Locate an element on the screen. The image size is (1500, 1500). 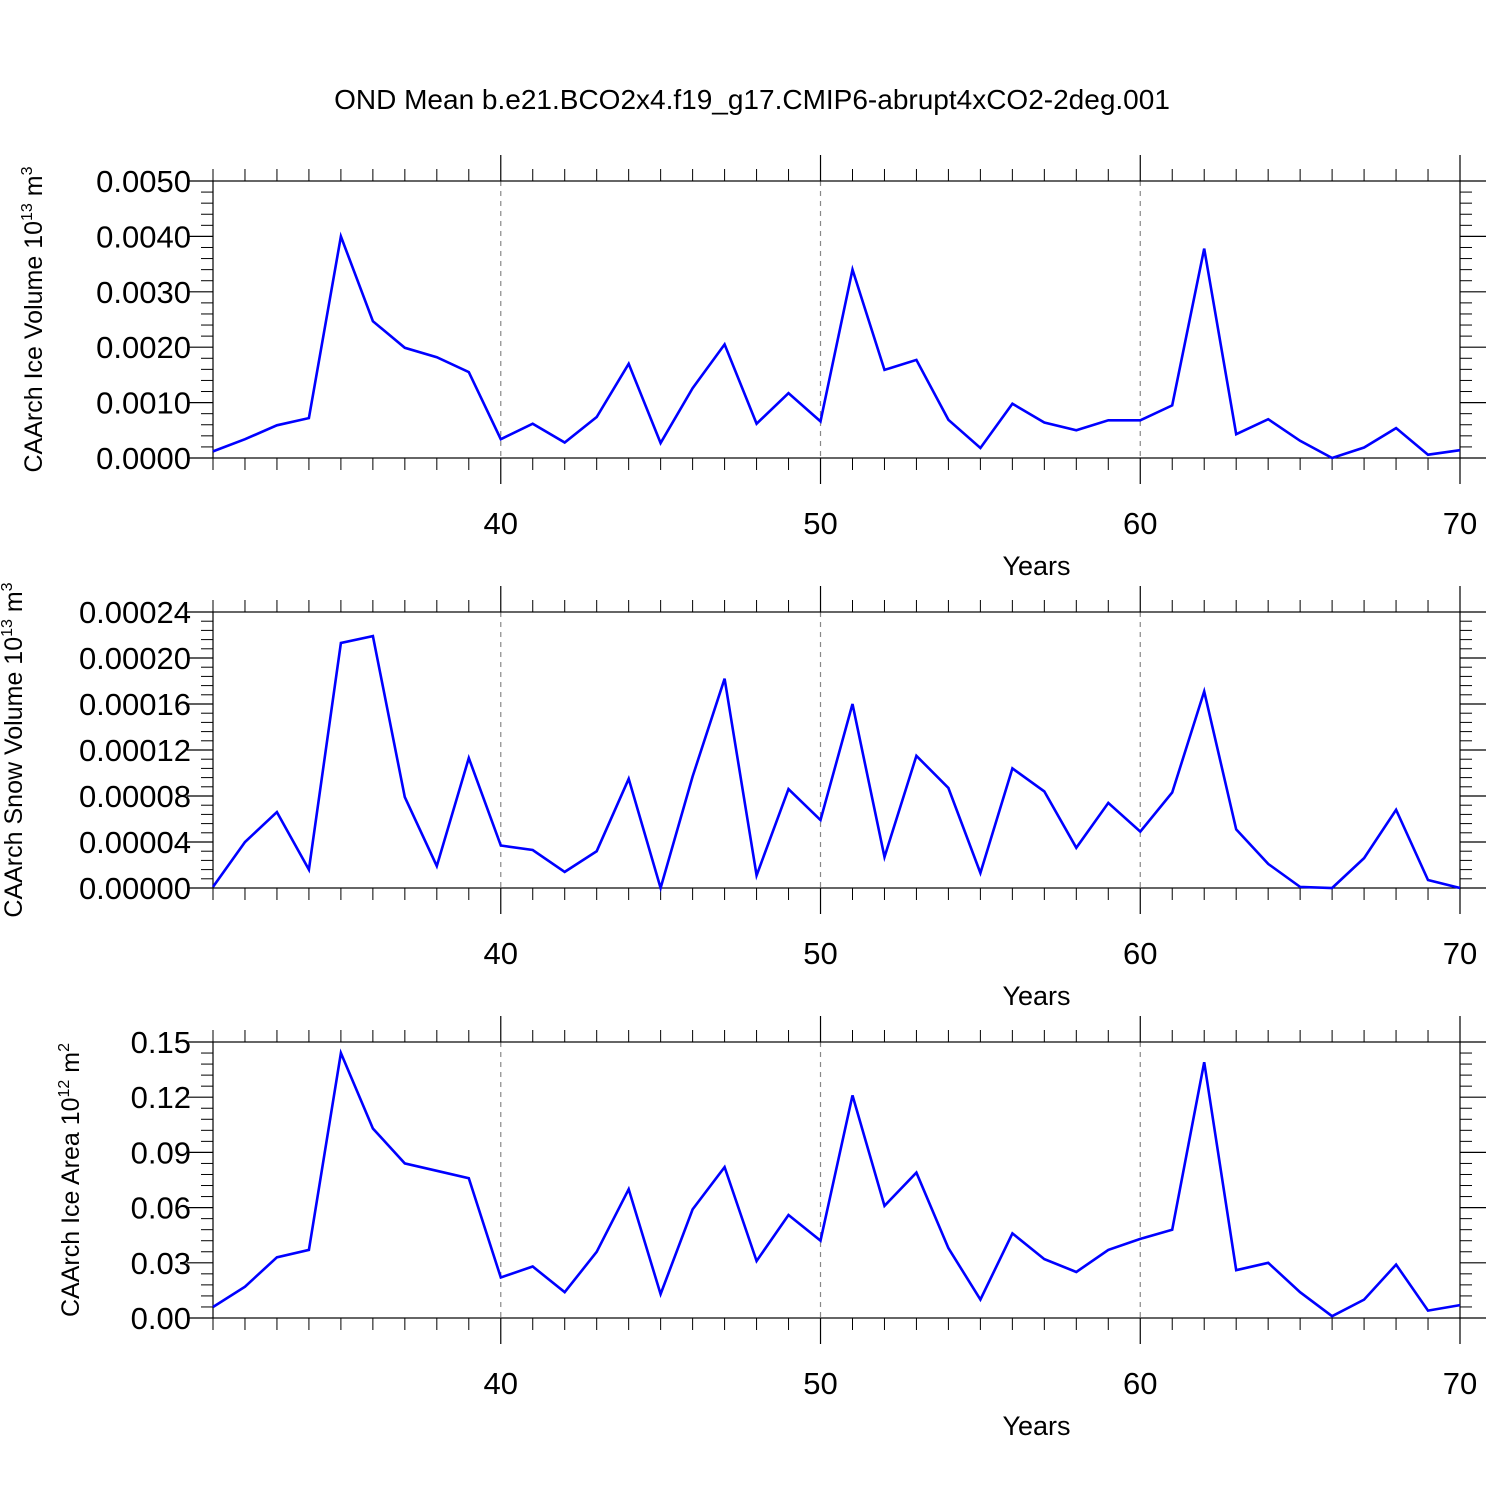
y-tick-label: 0.0010 is located at coordinates (143, 403).